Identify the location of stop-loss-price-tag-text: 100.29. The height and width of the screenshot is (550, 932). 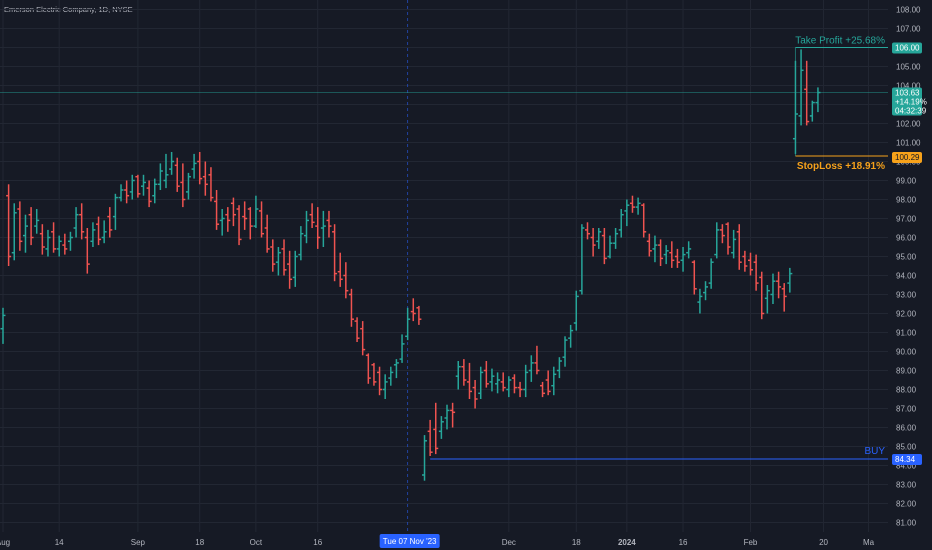
(907, 157).